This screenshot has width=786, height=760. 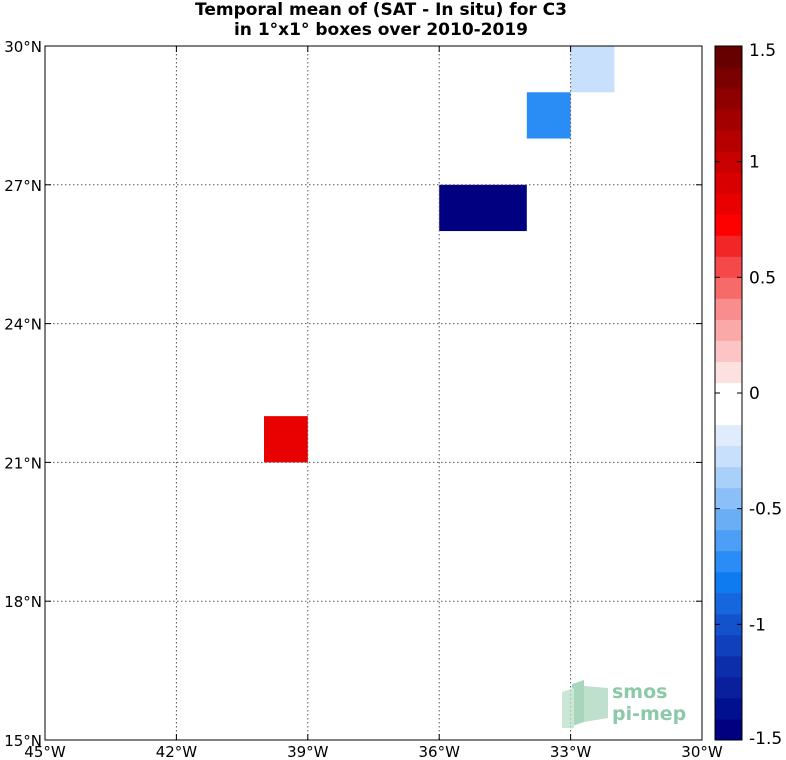 What do you see at coordinates (757, 625) in the screenshot?
I see `colorbar-tick-label: -1` at bounding box center [757, 625].